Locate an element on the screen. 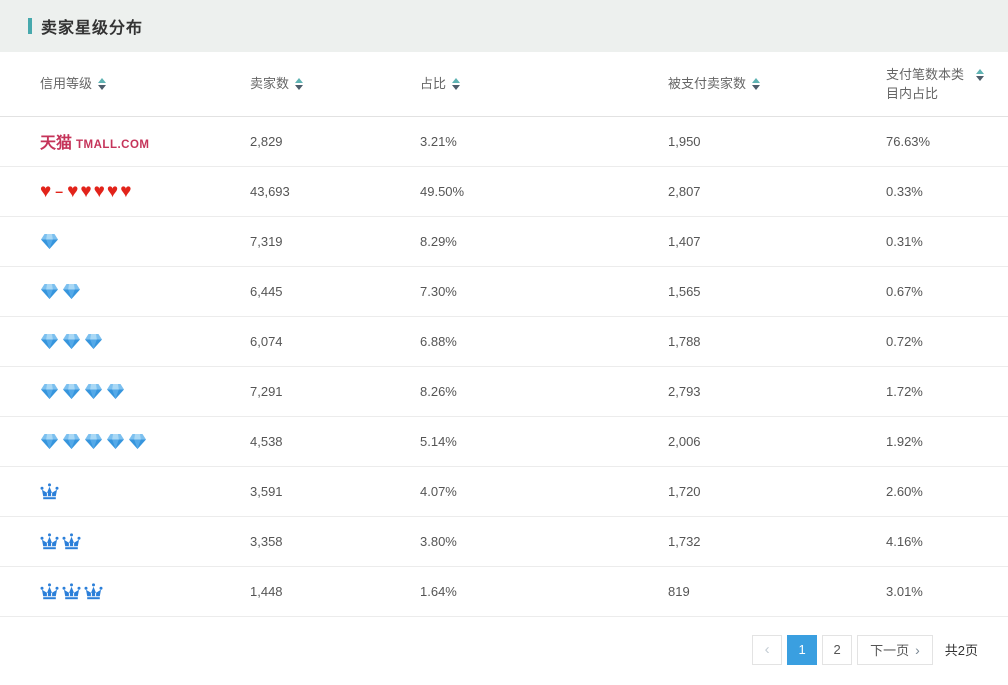 The width and height of the screenshot is (1008, 685). table-row: 4,538 5.14% 2,006 1.92% is located at coordinates (504, 441).